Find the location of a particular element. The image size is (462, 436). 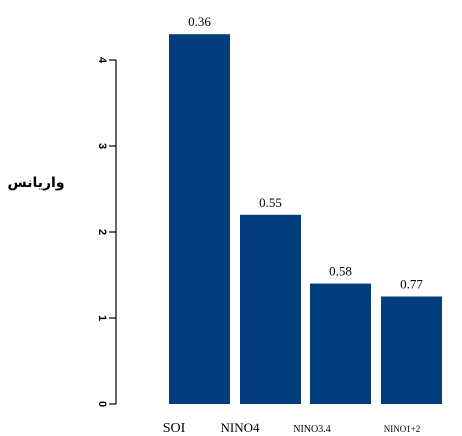

x-tick-label: NINO1+2 is located at coordinates (402, 429).